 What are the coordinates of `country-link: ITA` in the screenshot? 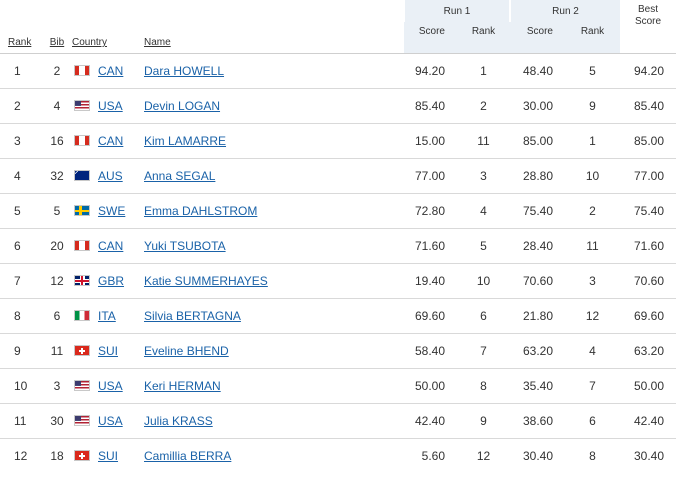 It's located at (107, 316).